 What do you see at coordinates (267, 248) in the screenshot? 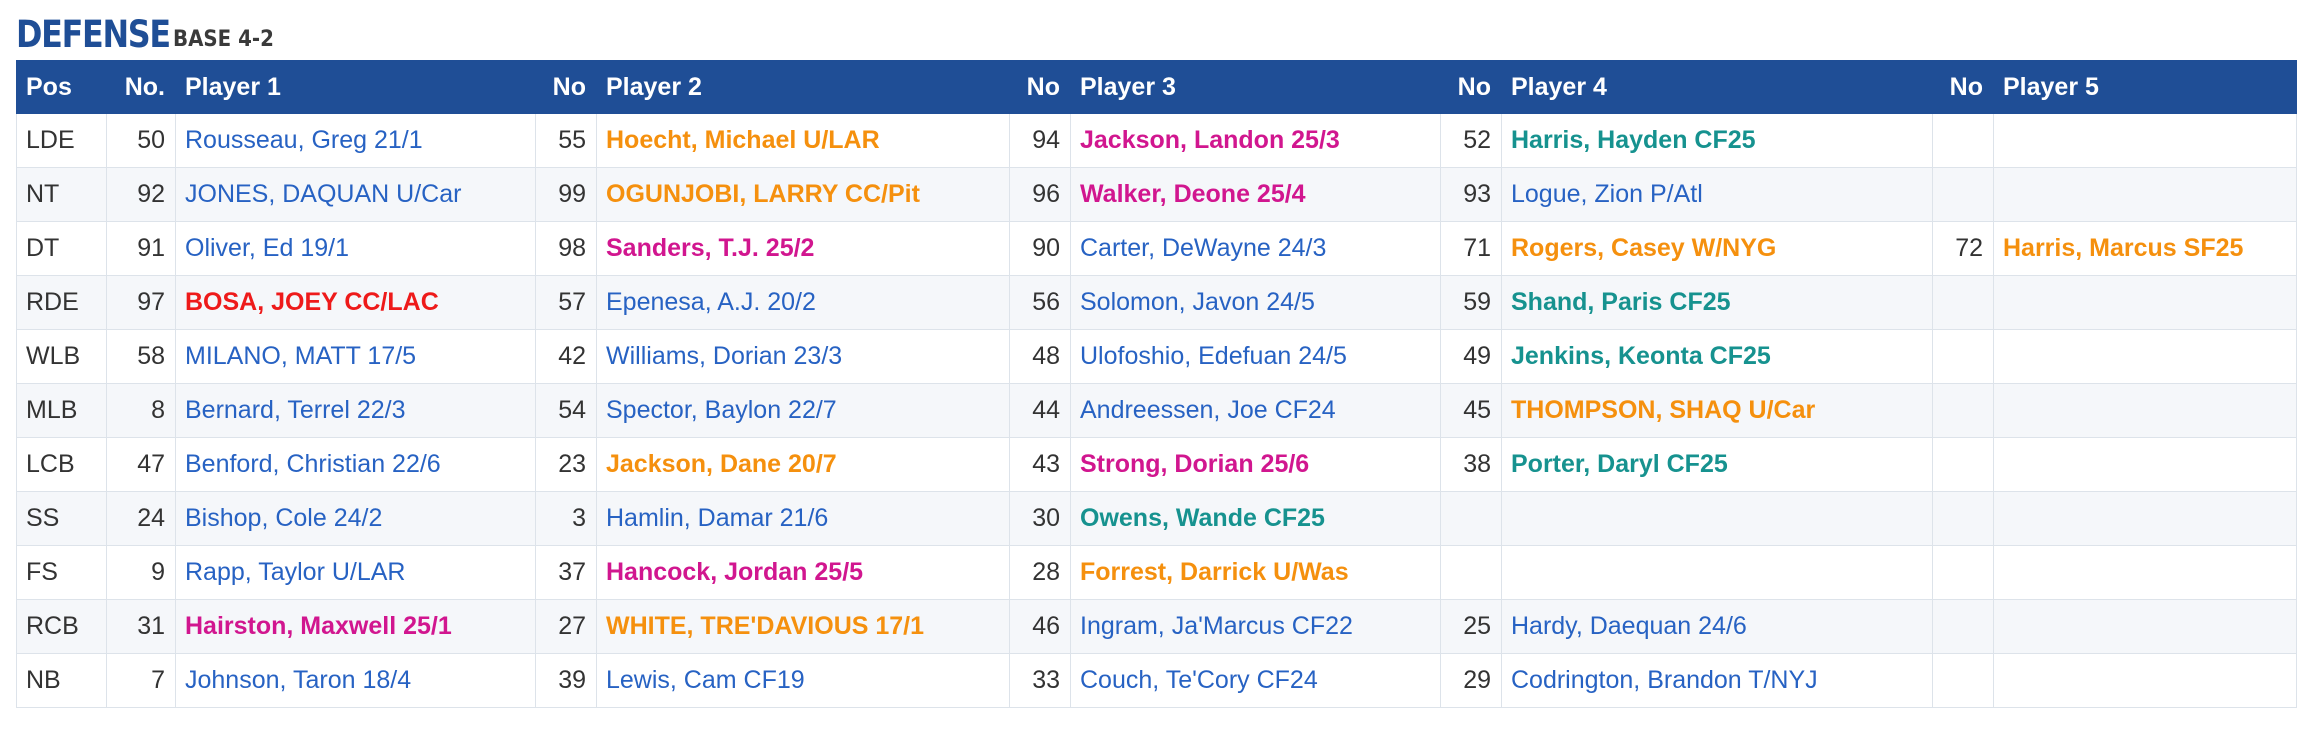
I see `player-link: Oliver, Ed 19/1` at bounding box center [267, 248].